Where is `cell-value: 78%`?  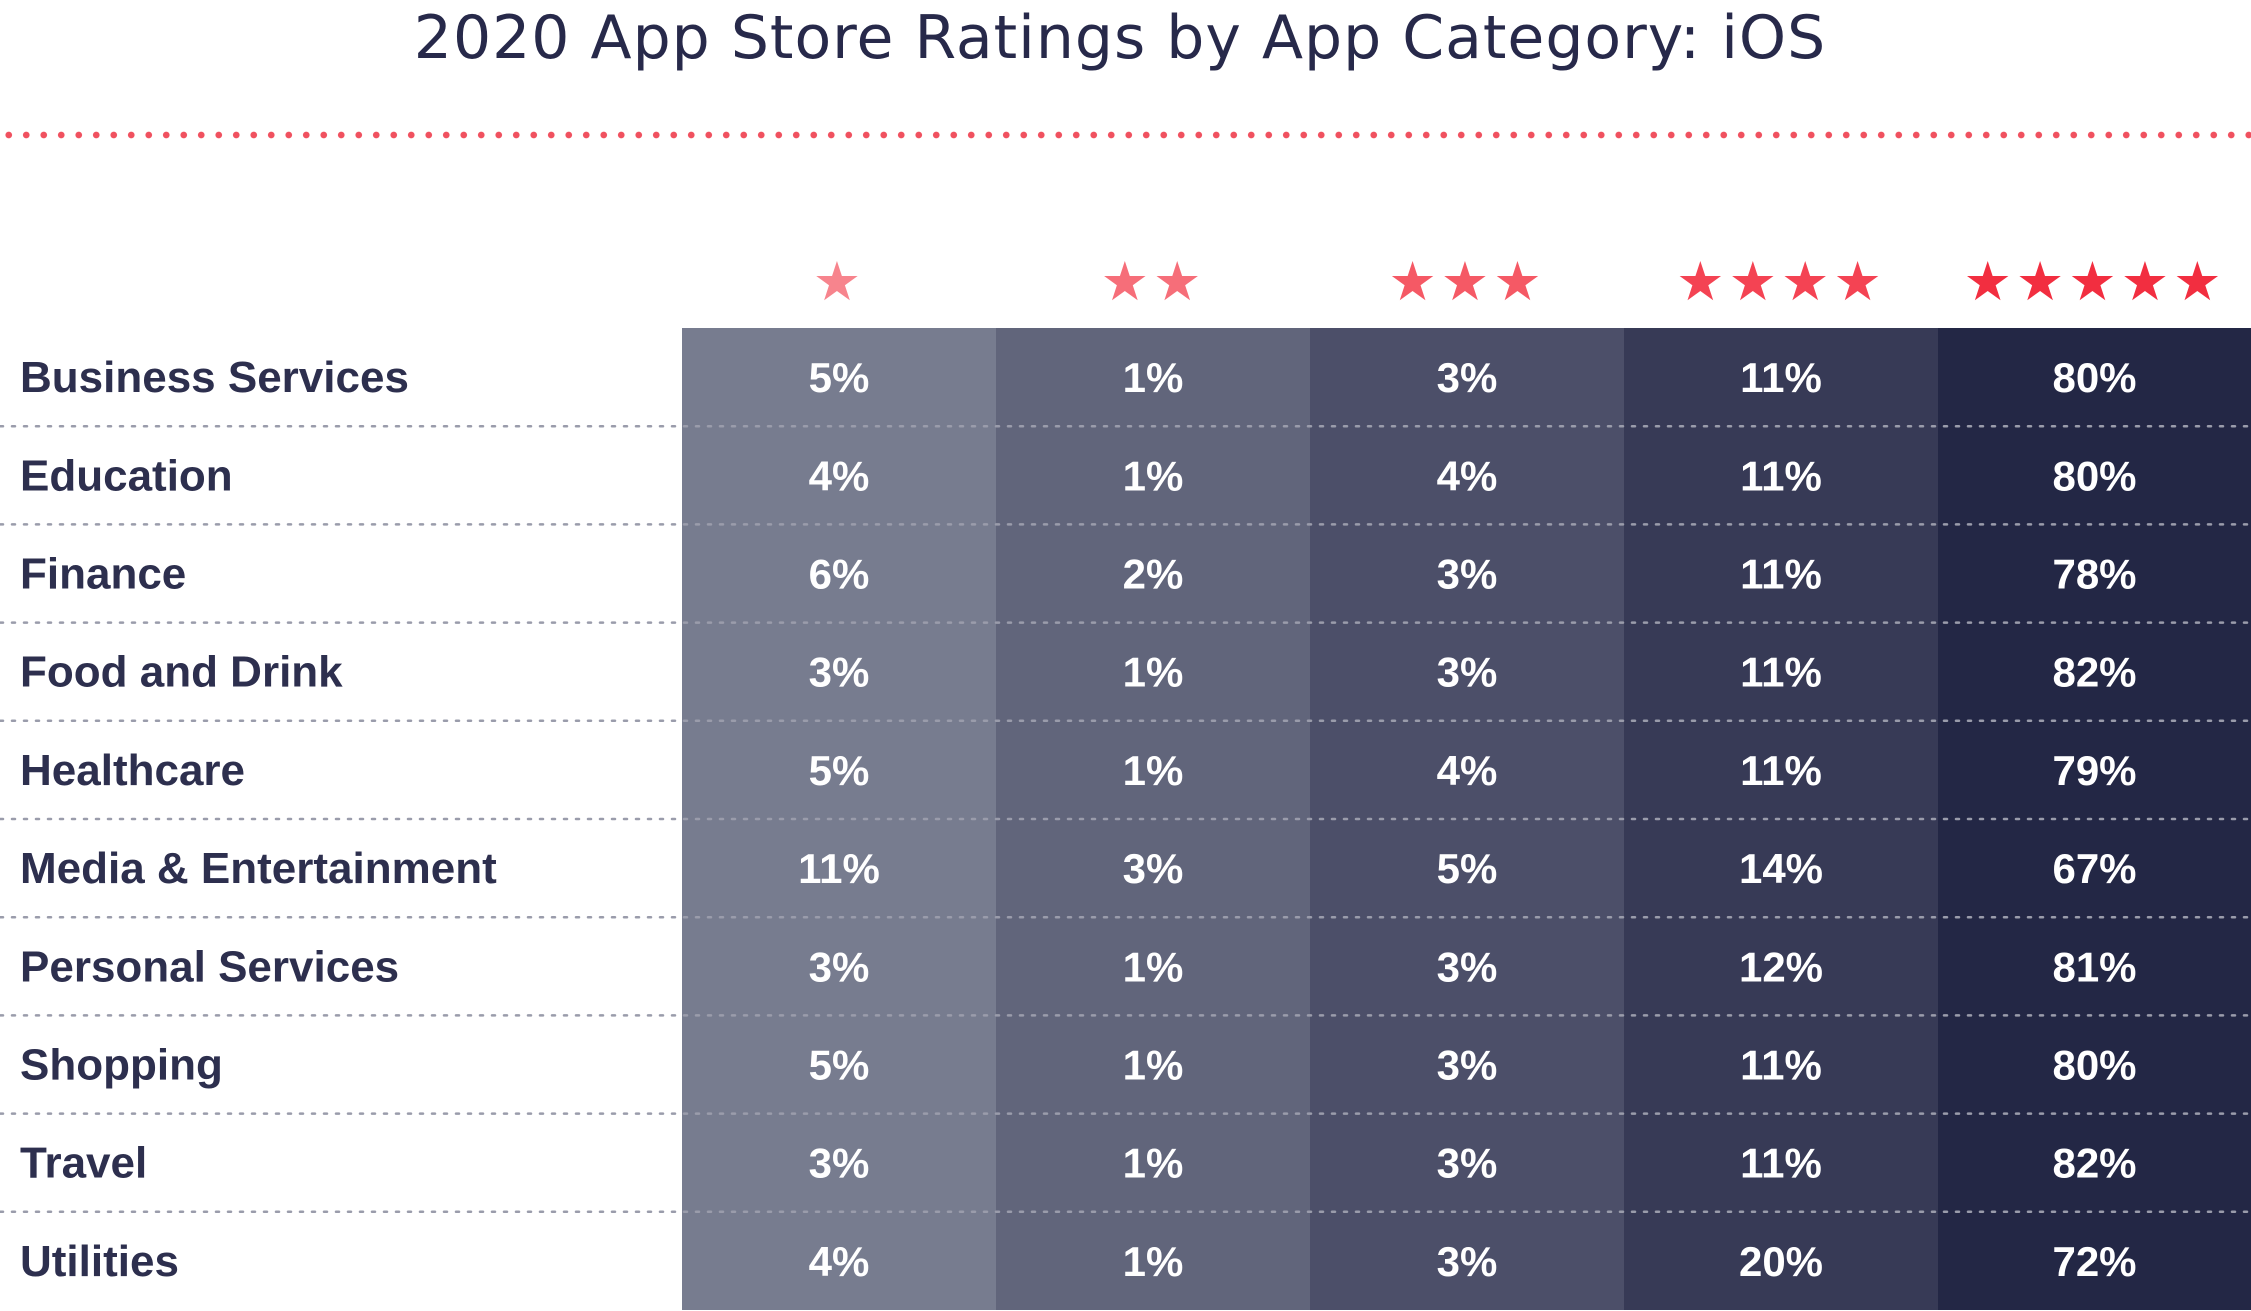 cell-value: 78% is located at coordinates (2094, 574).